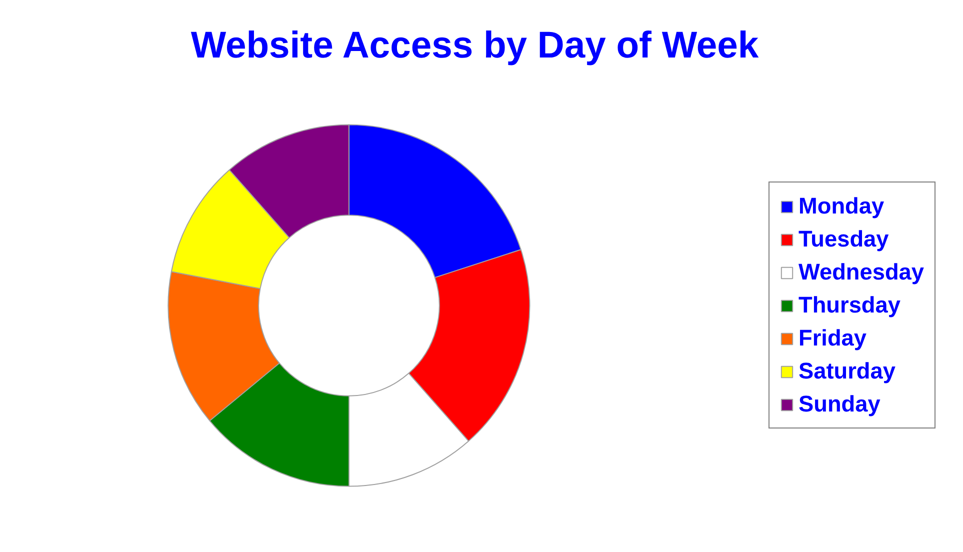  Describe the element at coordinates (832, 338) in the screenshot. I see `legend-label: Friday` at that location.